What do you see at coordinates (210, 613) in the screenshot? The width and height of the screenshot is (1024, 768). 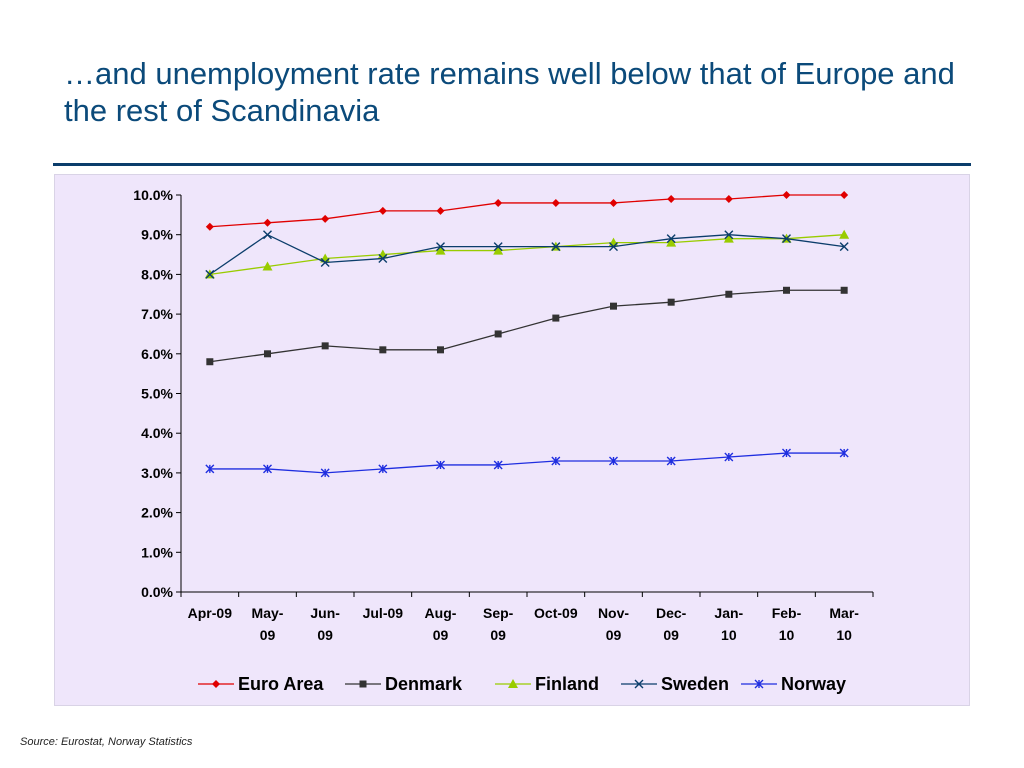 I see `x-tick-label: Apr-09` at bounding box center [210, 613].